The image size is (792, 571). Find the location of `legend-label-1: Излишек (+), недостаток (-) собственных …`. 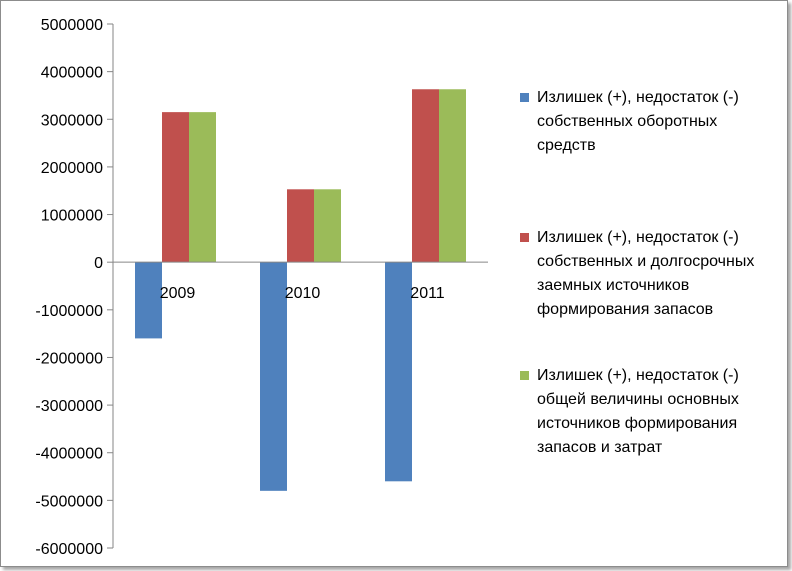

legend-label-1: Излишек (+), недостаток (-) собственных … is located at coordinates (638, 121).